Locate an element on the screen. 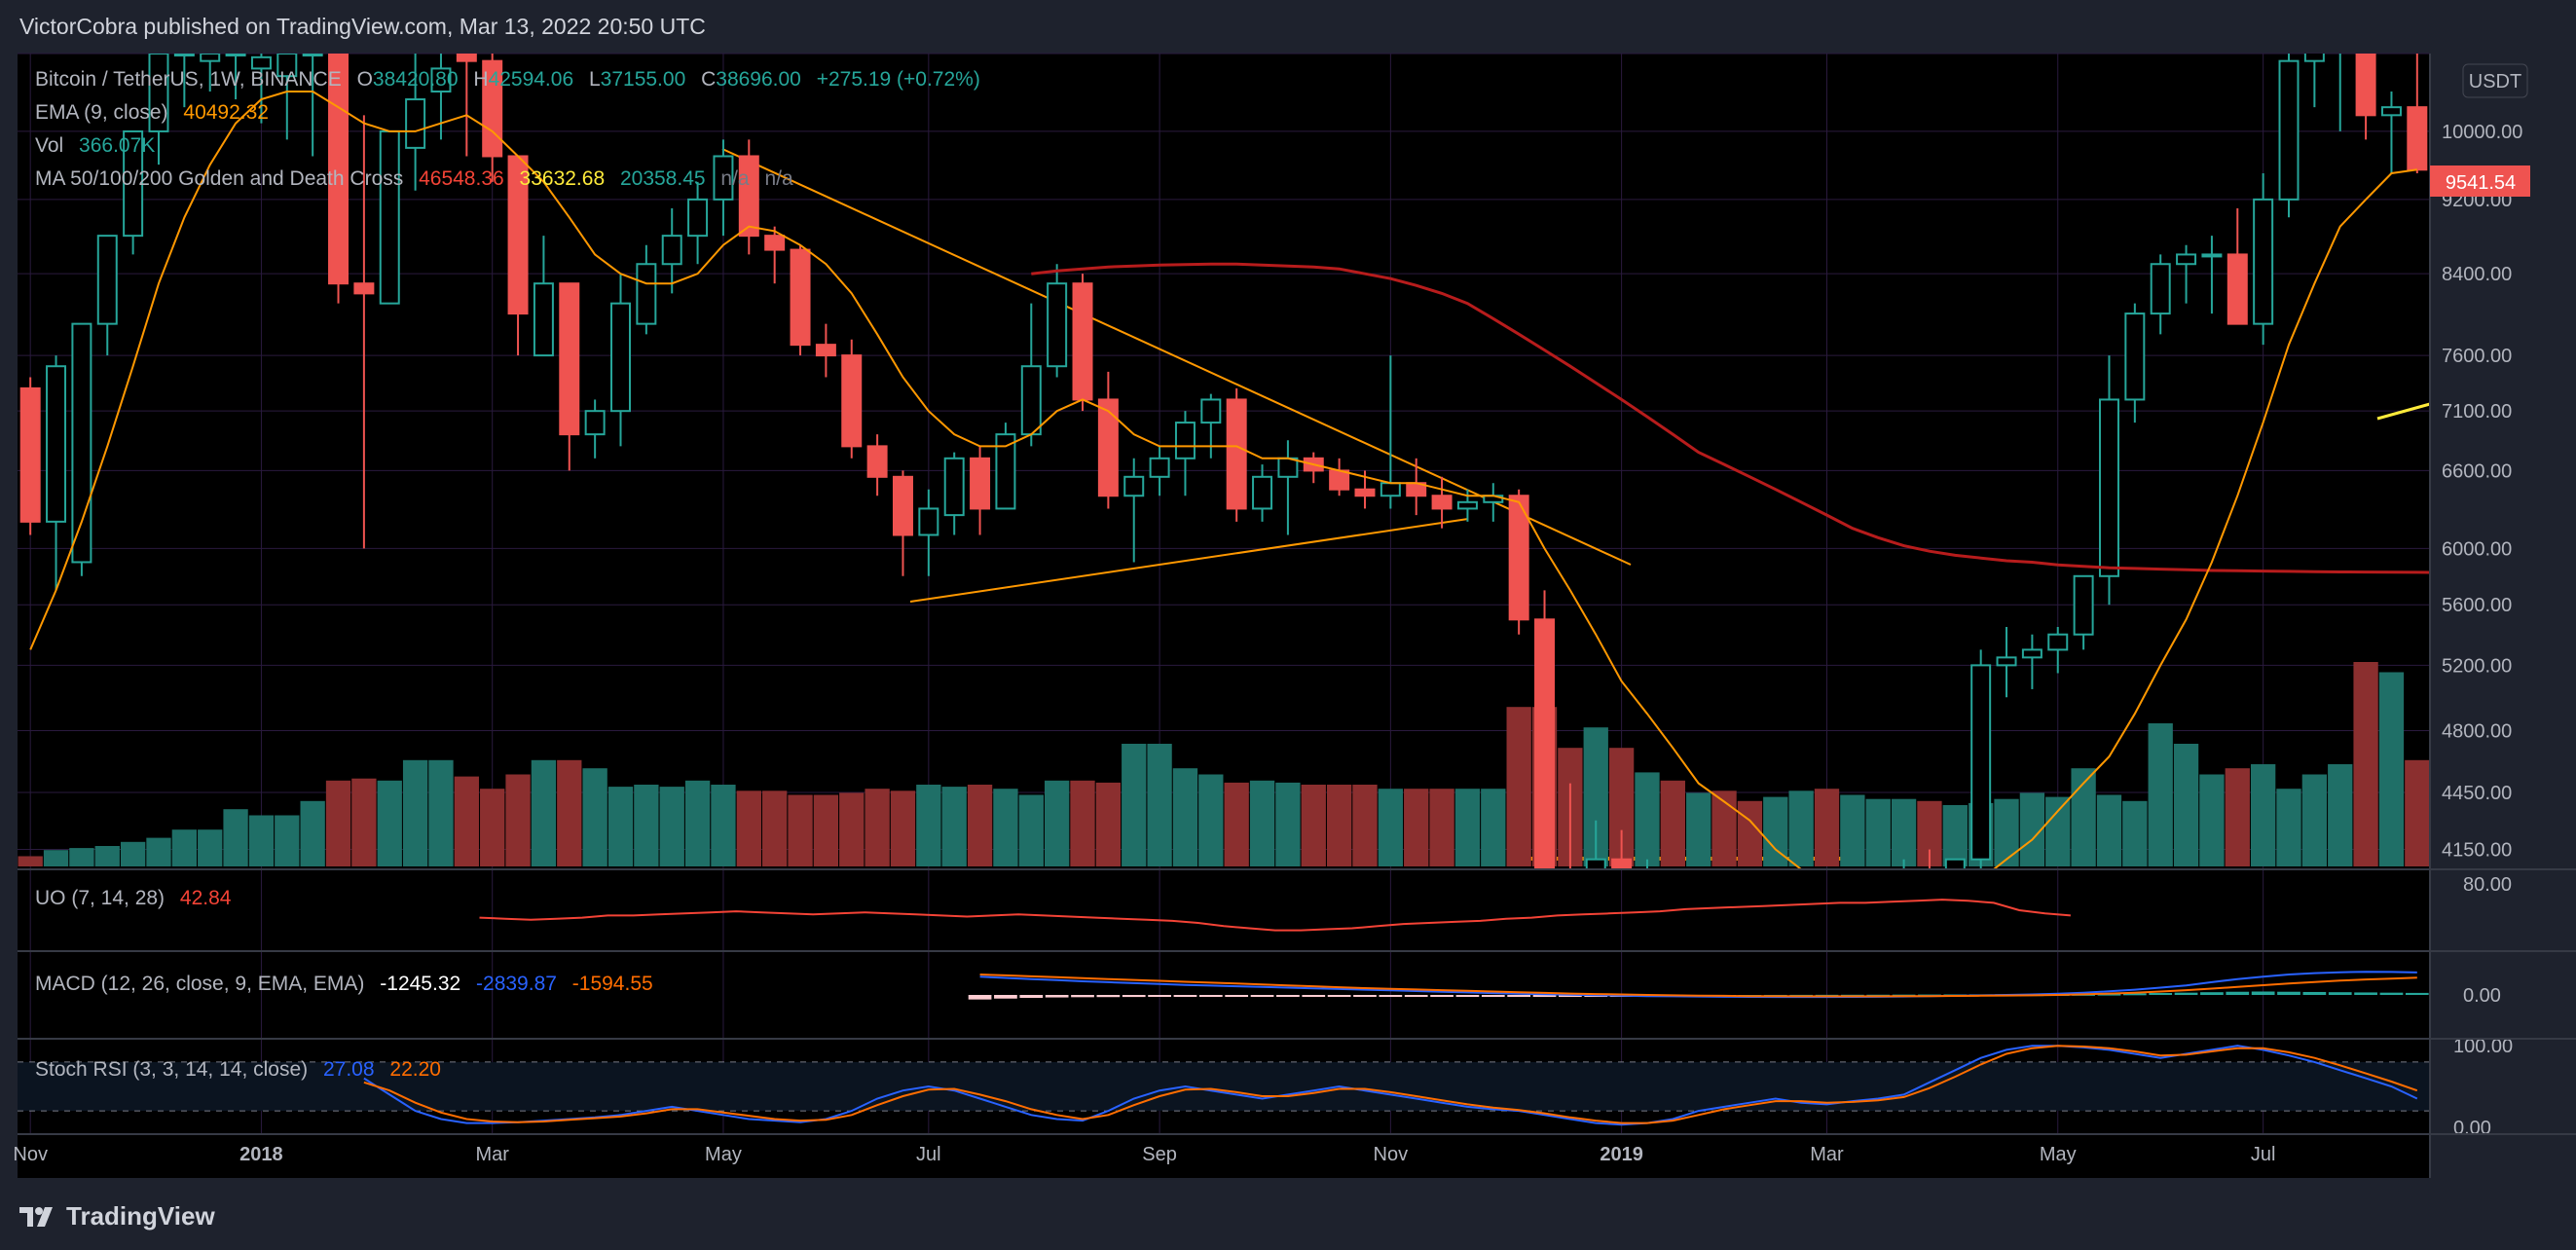  last-price-badge: 9541.54 is located at coordinates (2481, 183).